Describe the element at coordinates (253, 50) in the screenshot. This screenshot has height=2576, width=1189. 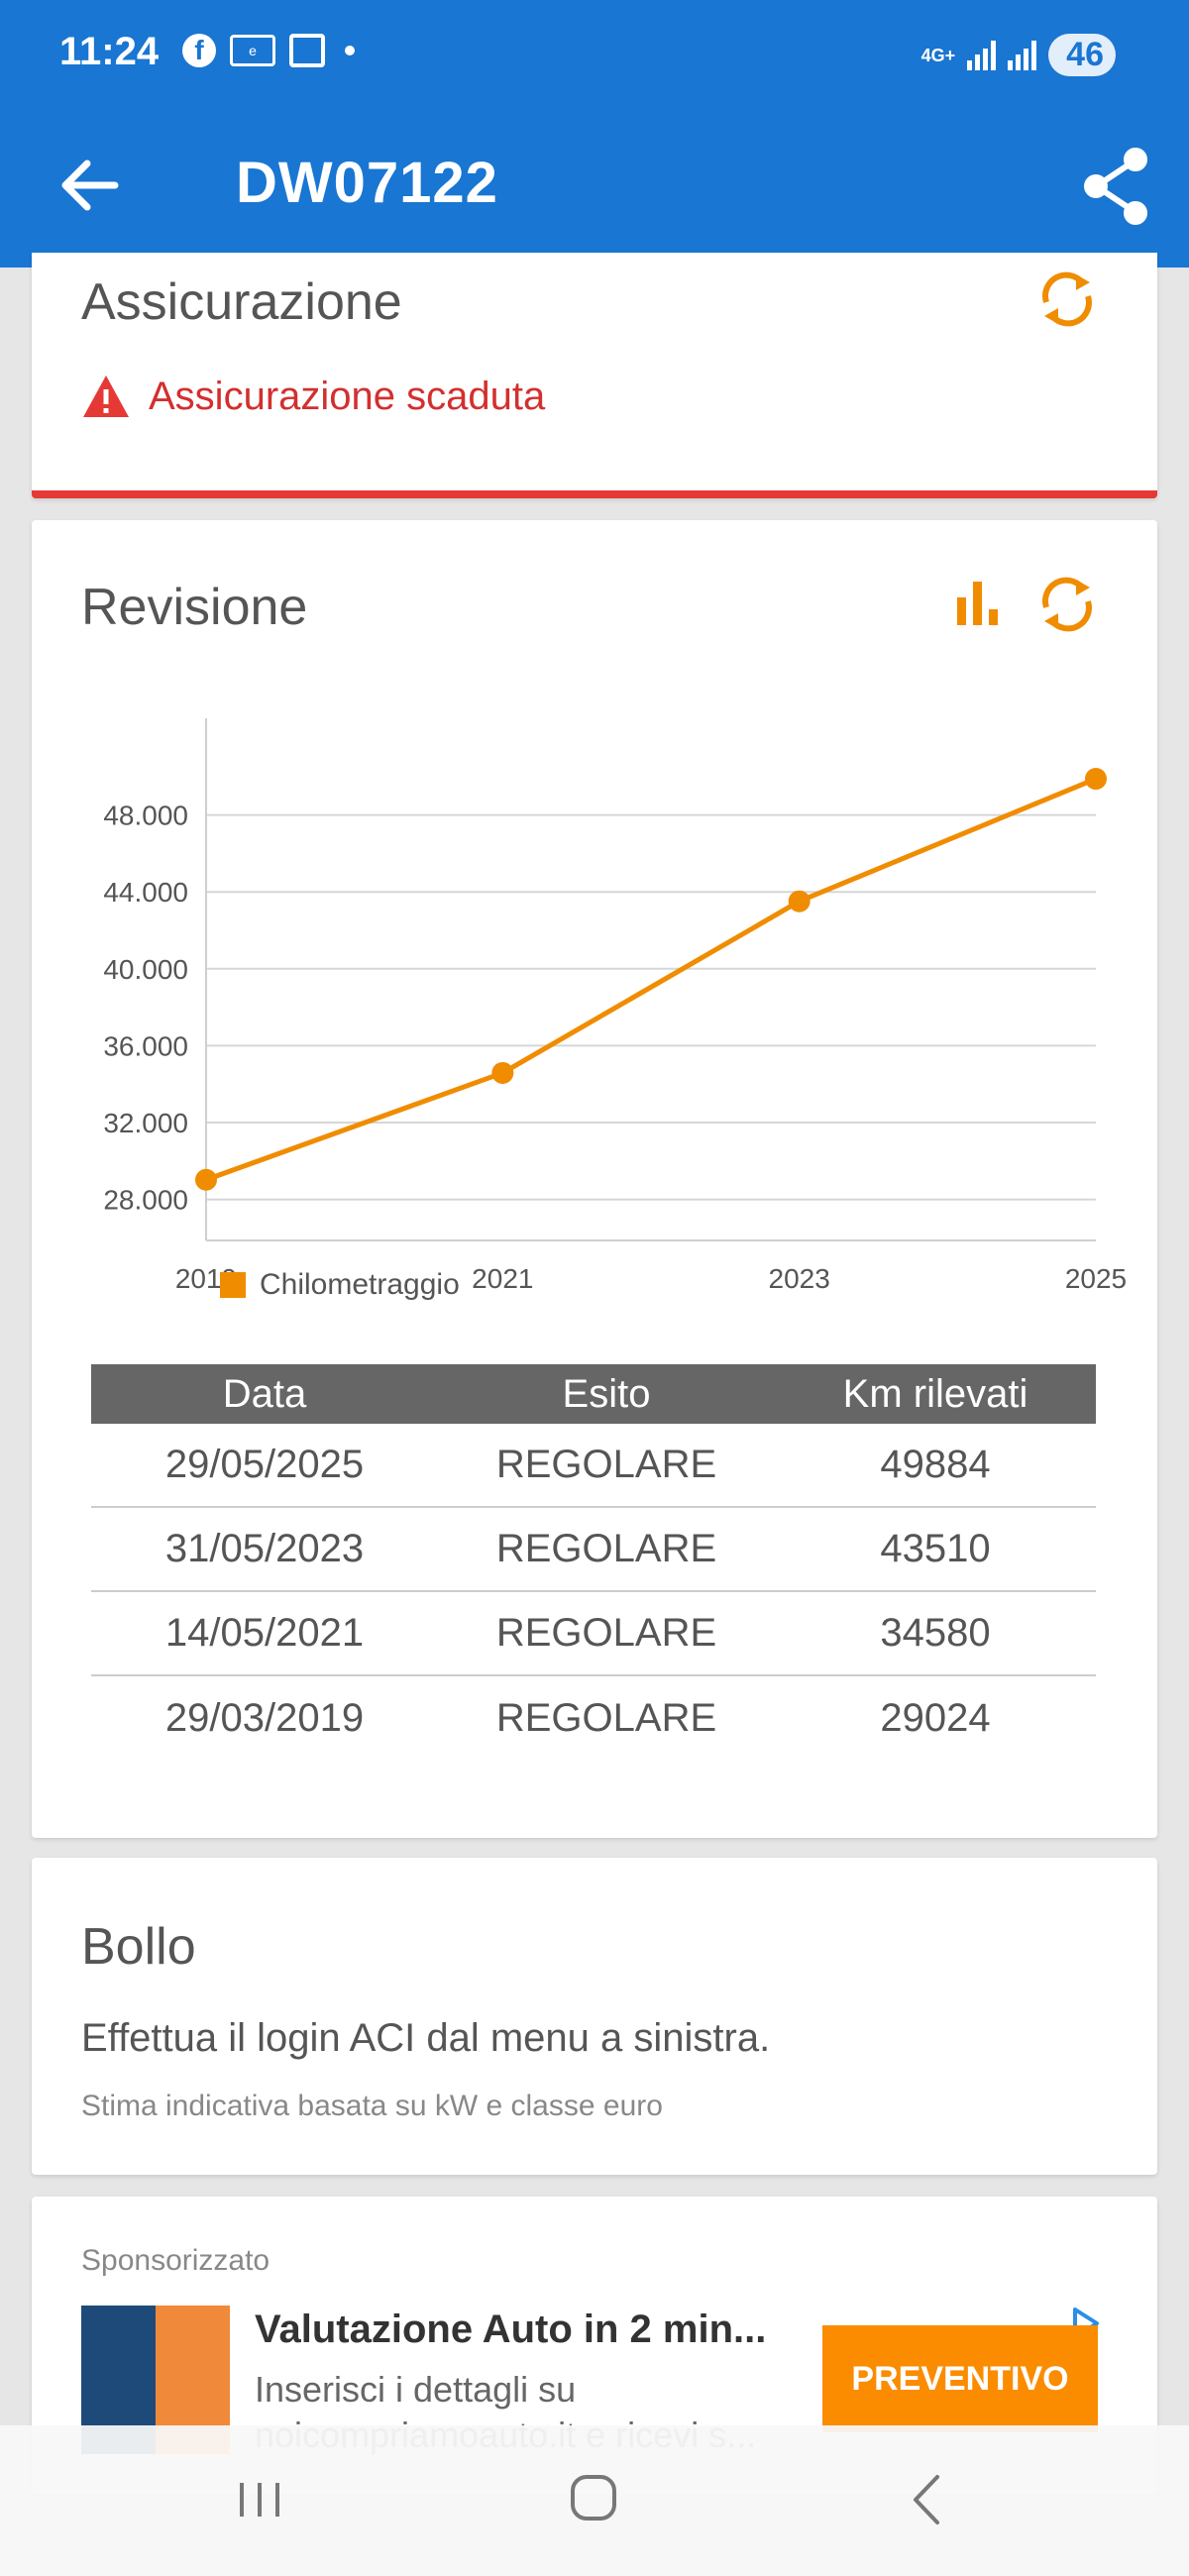
I see `ebay-icon: e` at that location.